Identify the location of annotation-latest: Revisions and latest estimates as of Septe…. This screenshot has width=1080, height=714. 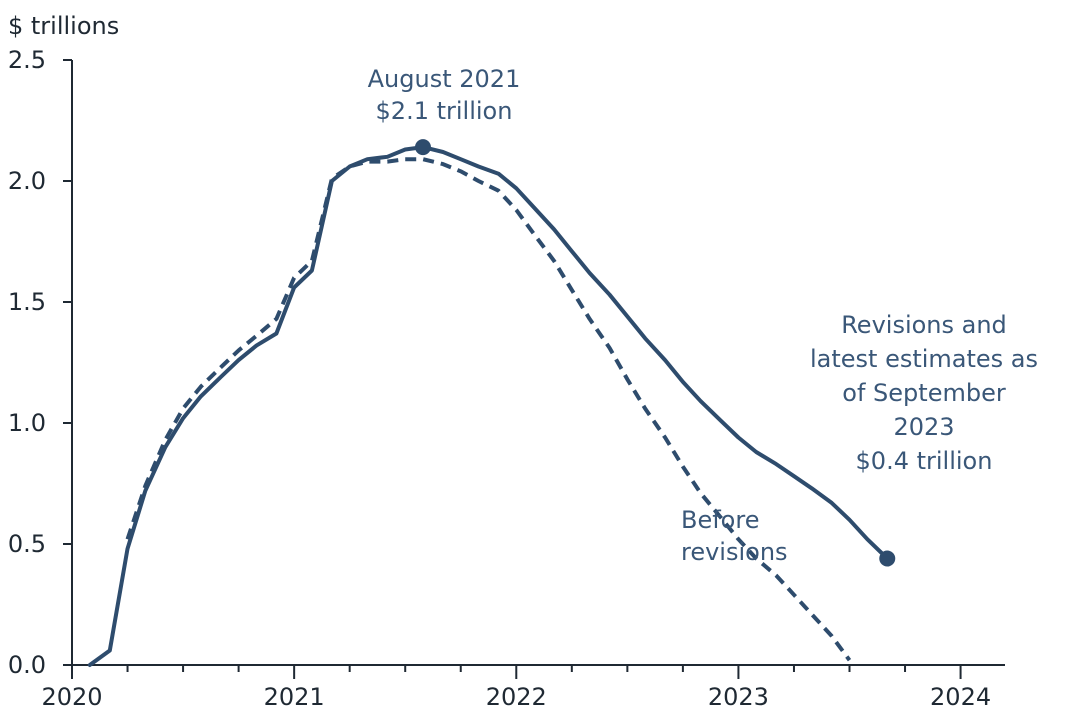
(924, 393).